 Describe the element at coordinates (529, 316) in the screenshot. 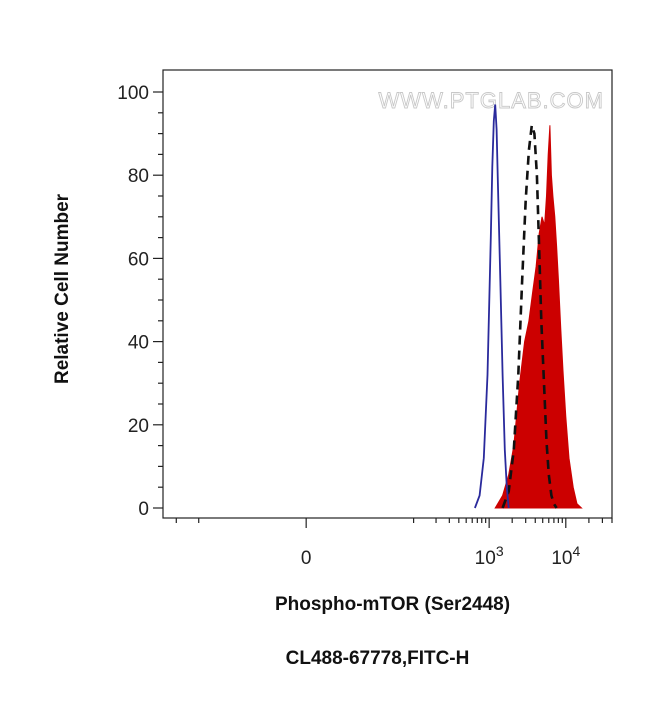

I see `series-dashed-histogram` at that location.